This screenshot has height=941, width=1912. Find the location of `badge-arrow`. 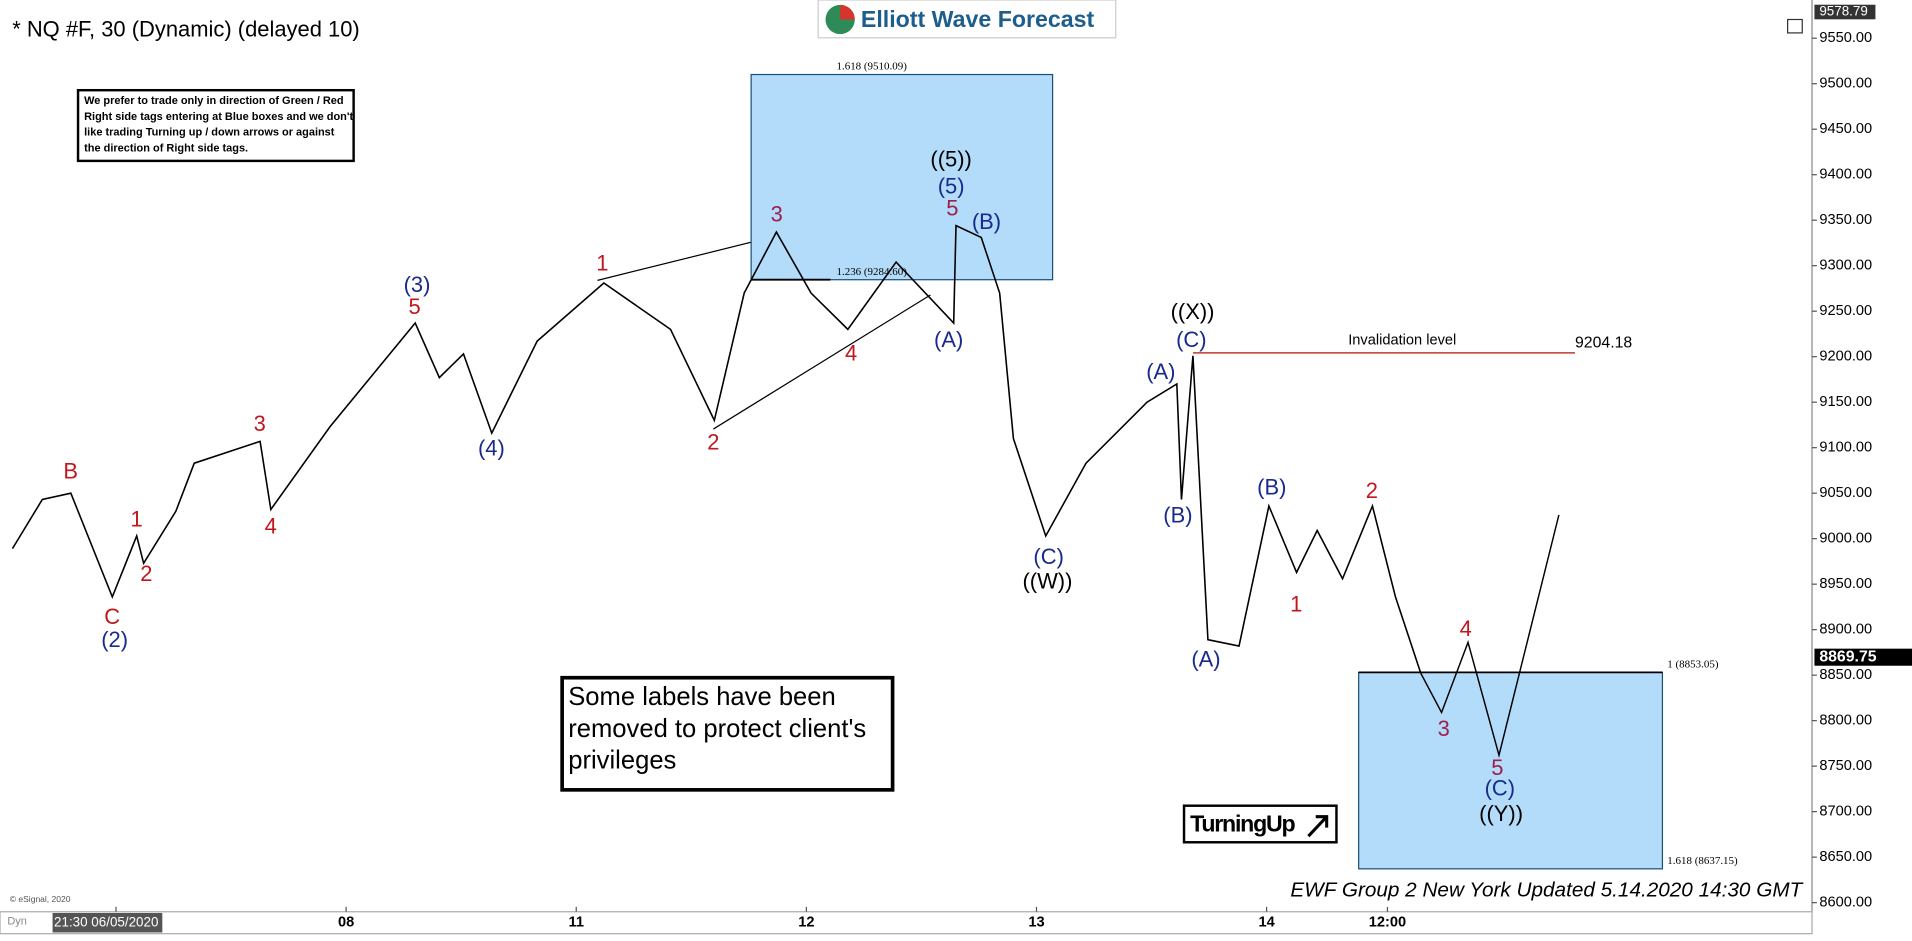

badge-arrow is located at coordinates (1318, 826).